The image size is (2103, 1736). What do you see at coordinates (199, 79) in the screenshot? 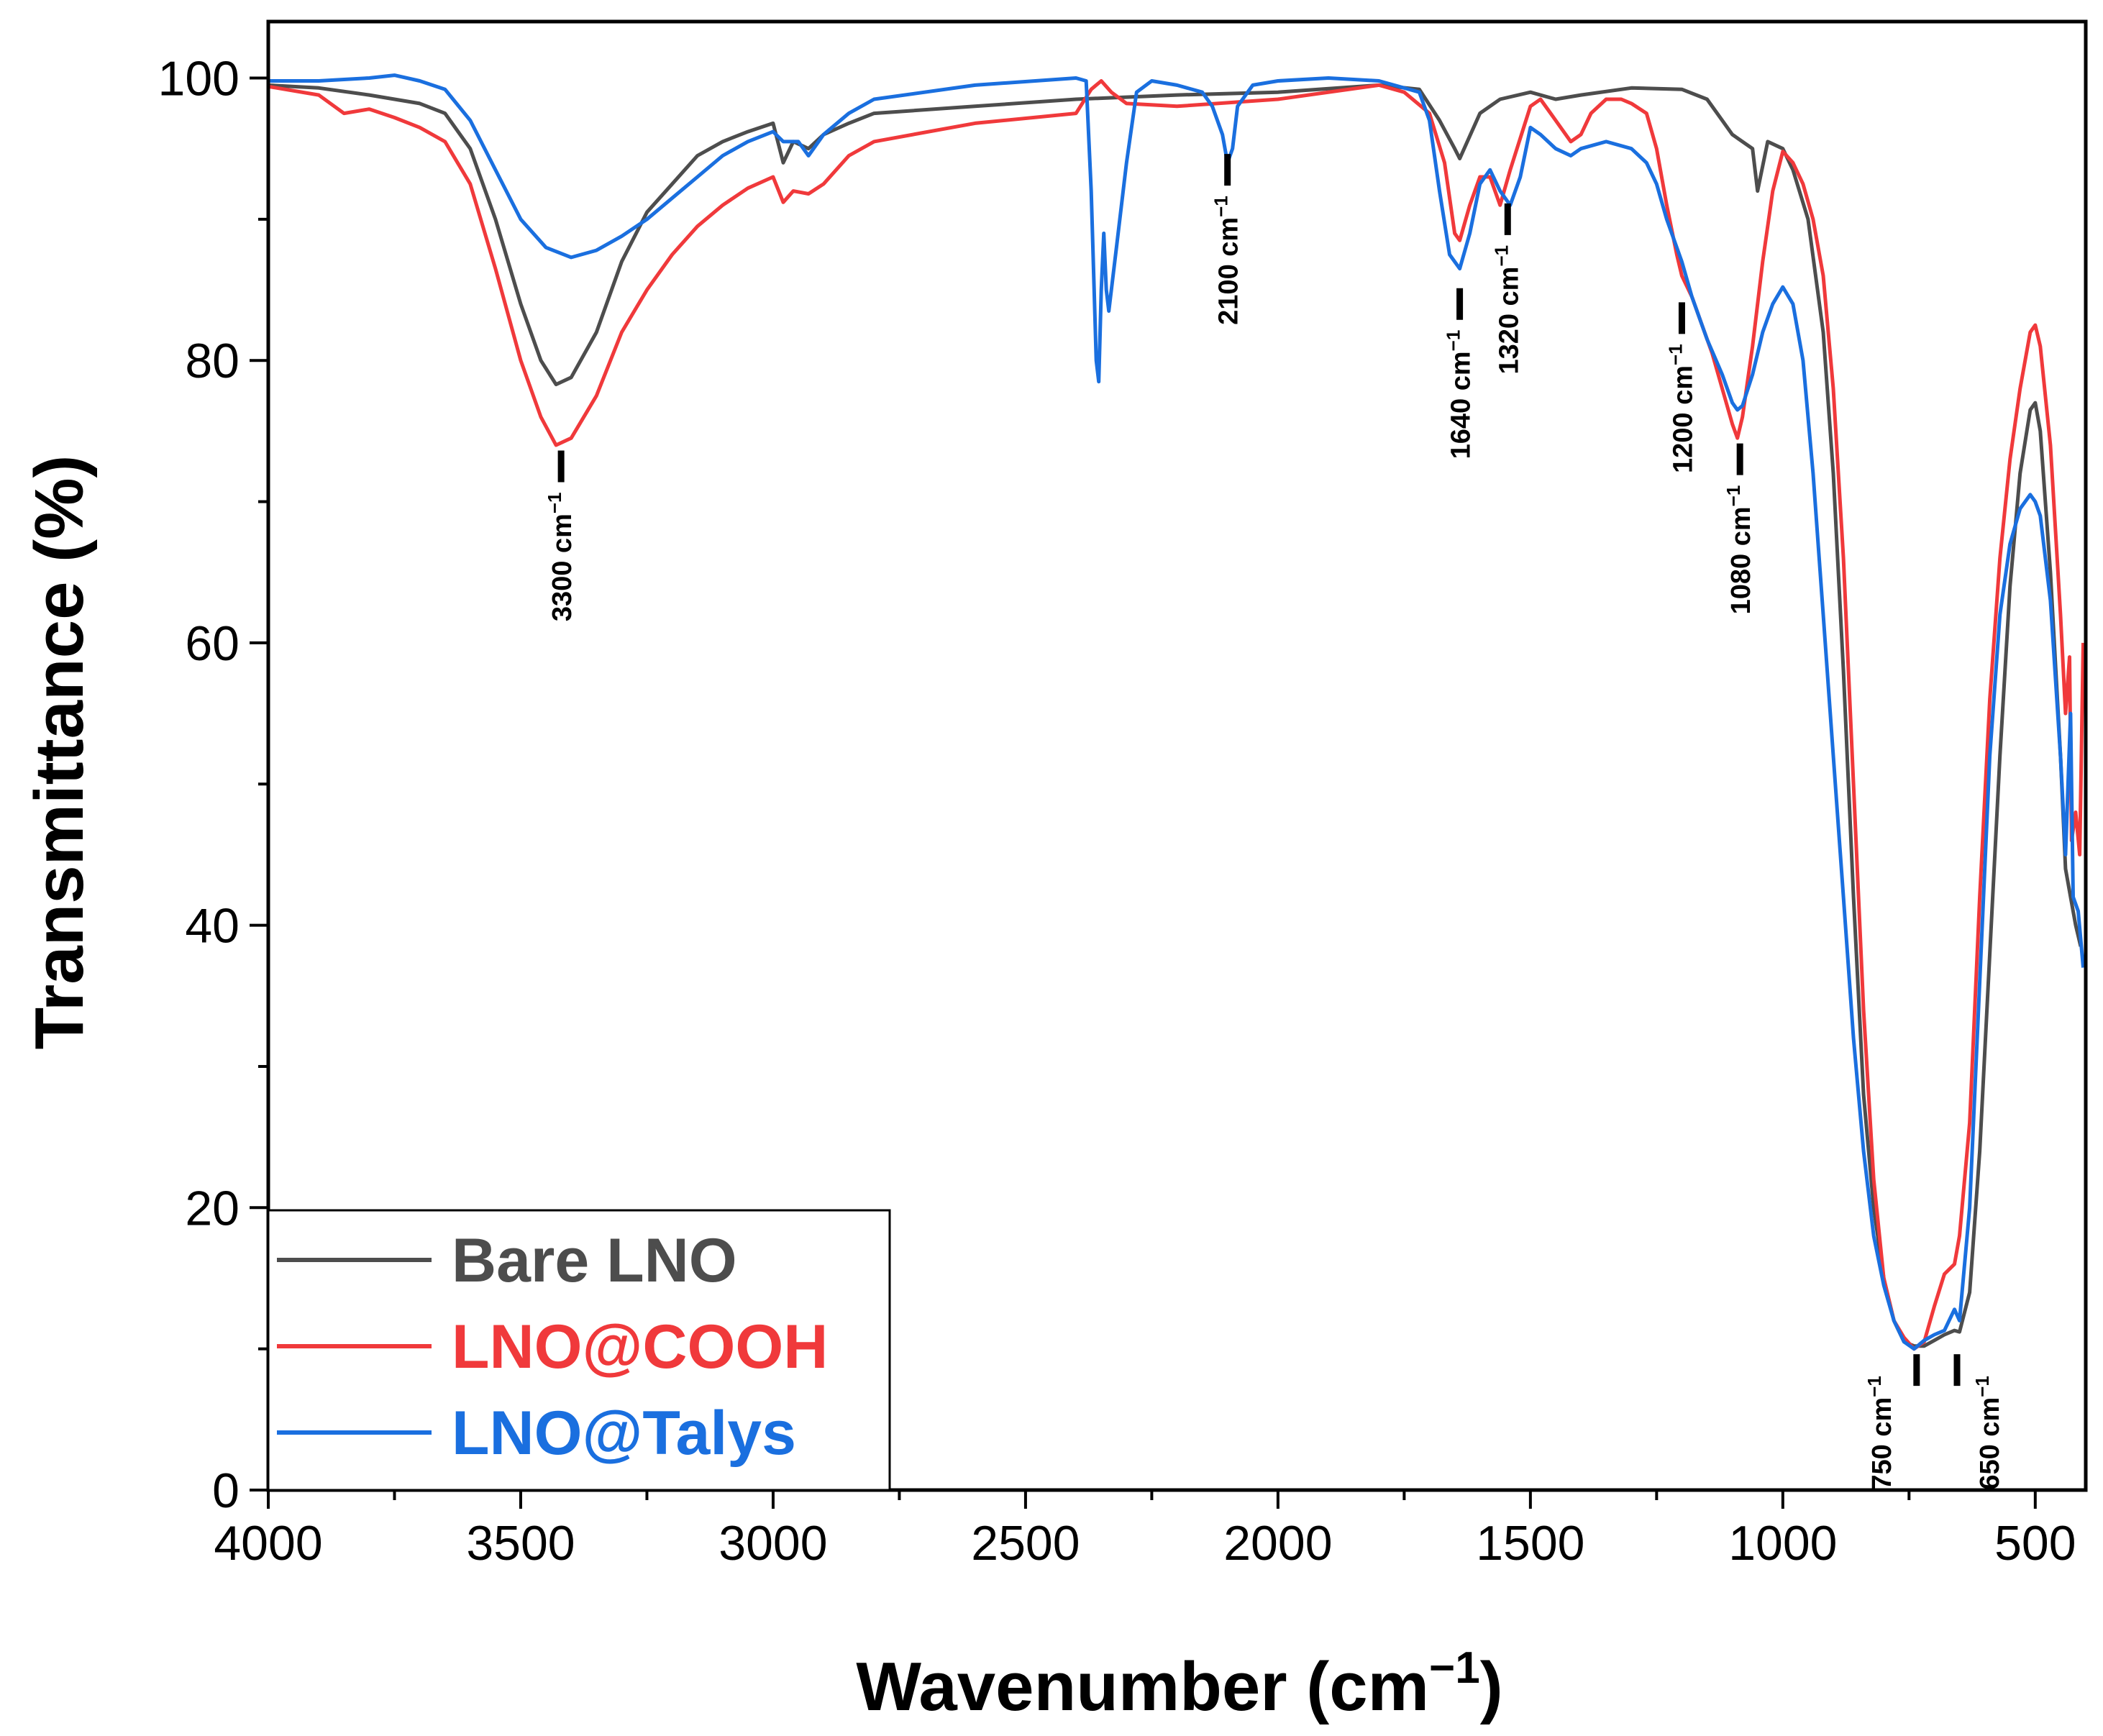
I see `y-tick-label: 100` at bounding box center [199, 79].